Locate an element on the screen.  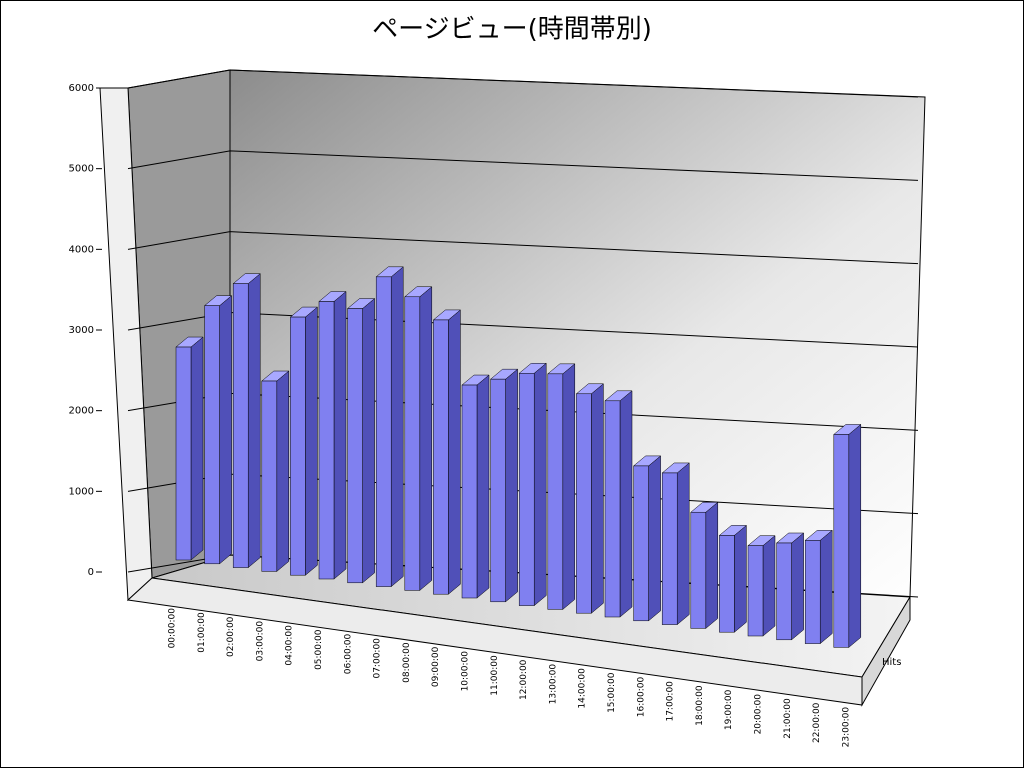
x-tick-label: 01:00:00 is located at coordinates (202, 632).